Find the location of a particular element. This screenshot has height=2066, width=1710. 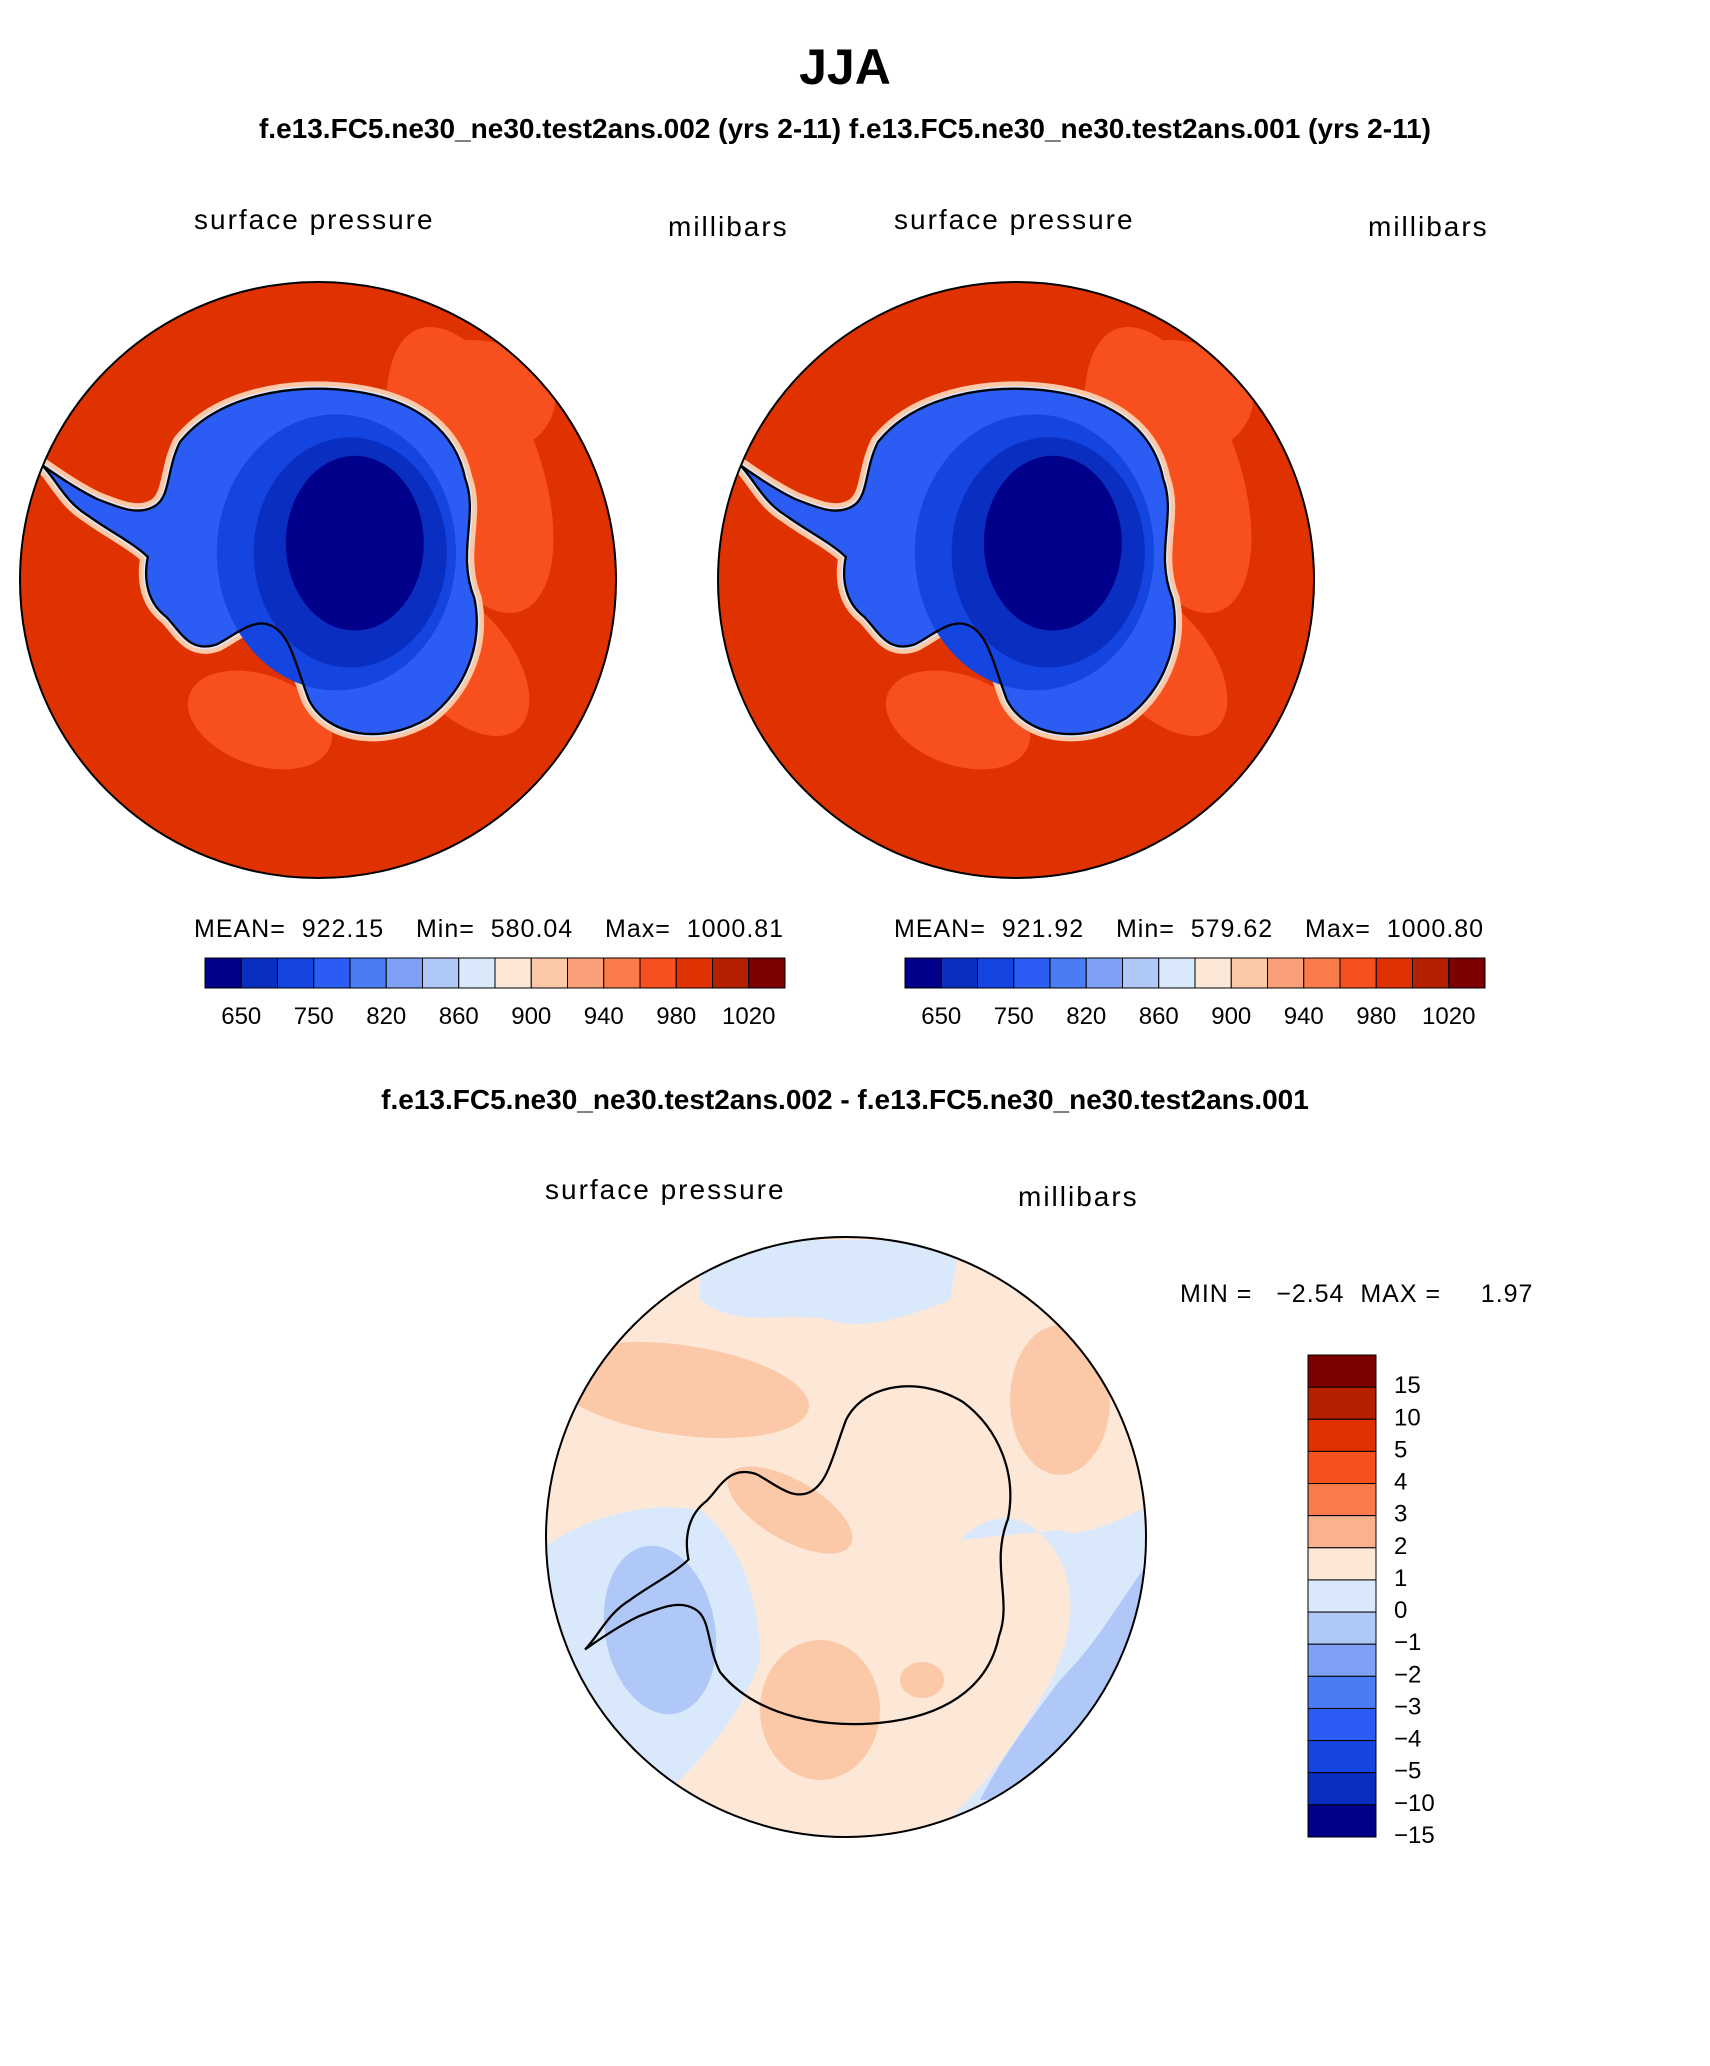

colorbar-label: −4 is located at coordinates (1407, 1739).